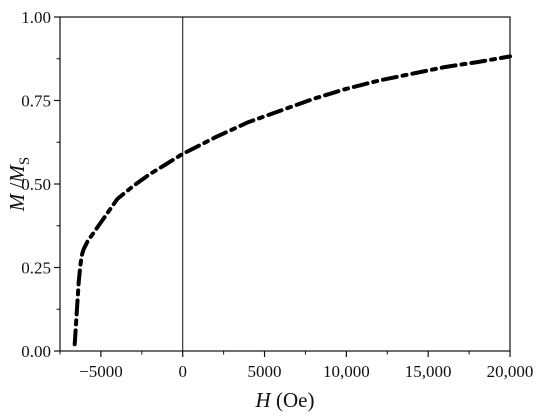 Image resolution: width=550 pixels, height=418 pixels. Describe the element at coordinates (17, 174) in the screenshot. I see `y-axis-denominator: M` at that location.